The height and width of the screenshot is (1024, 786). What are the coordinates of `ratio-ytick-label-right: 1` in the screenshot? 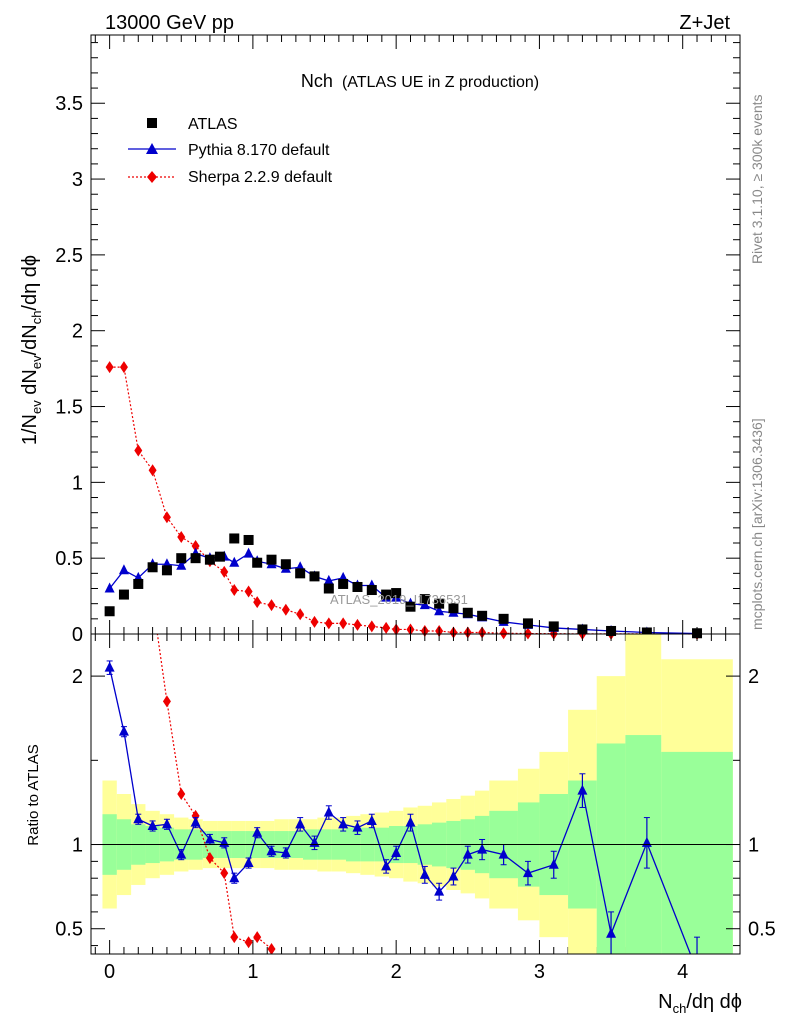 It's located at (753, 846).